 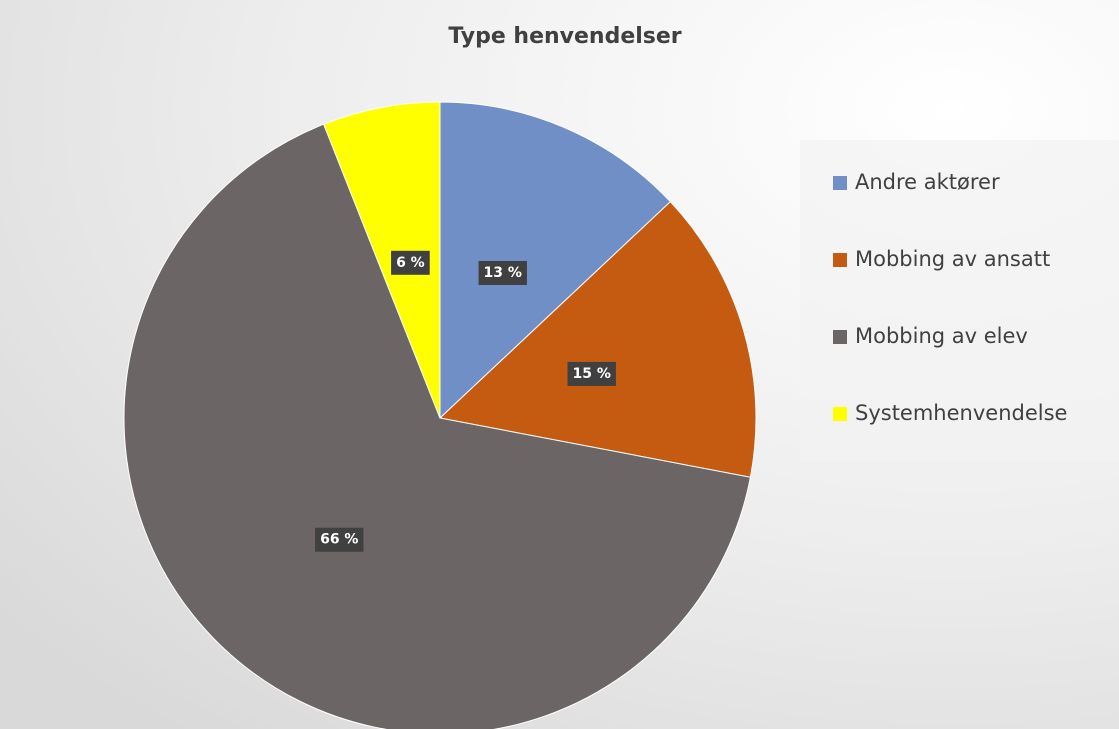 I want to click on legend-label: Mobbing av elev, so click(x=941, y=336).